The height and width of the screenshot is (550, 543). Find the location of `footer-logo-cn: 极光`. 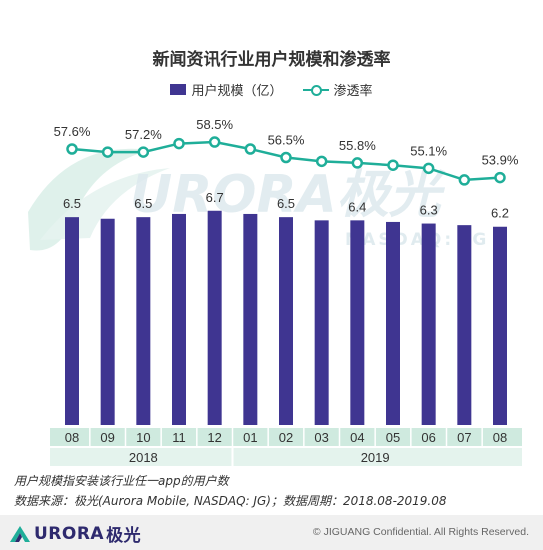

footer-logo-cn: 极光 is located at coordinates (124, 536).